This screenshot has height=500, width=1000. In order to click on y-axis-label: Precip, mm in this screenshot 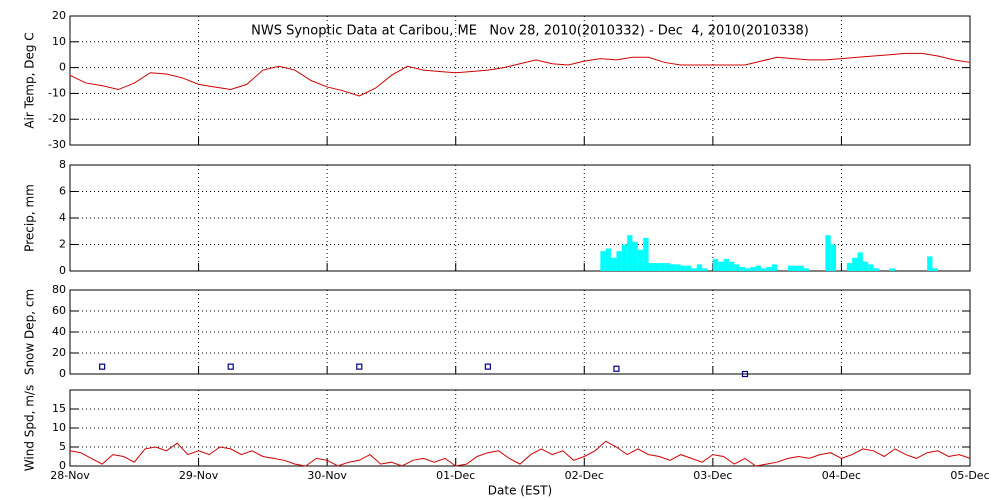, I will do `click(30, 218)`.